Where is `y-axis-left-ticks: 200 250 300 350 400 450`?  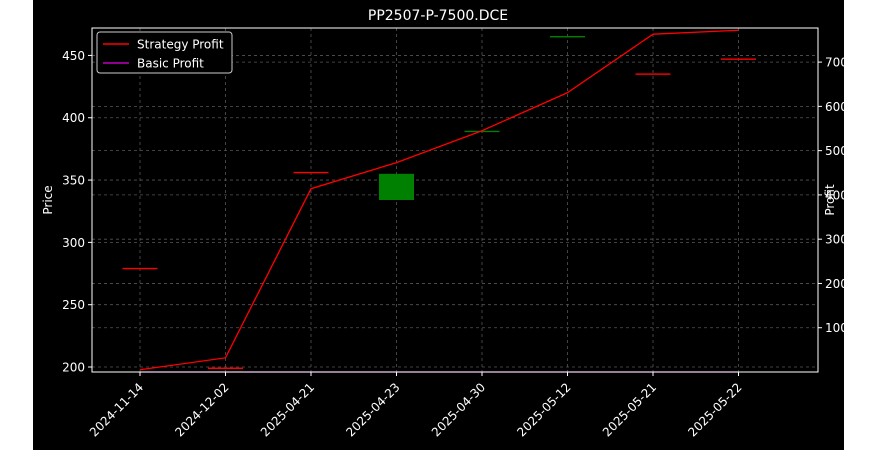
y-axis-left-ticks: 200 250 300 350 400 450 is located at coordinates (77, 212).